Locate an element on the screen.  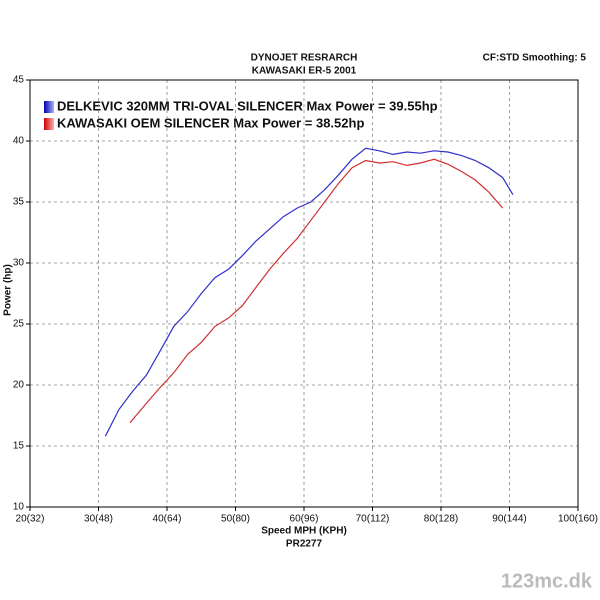
y-tick-label: 45 is located at coordinates (19, 80).